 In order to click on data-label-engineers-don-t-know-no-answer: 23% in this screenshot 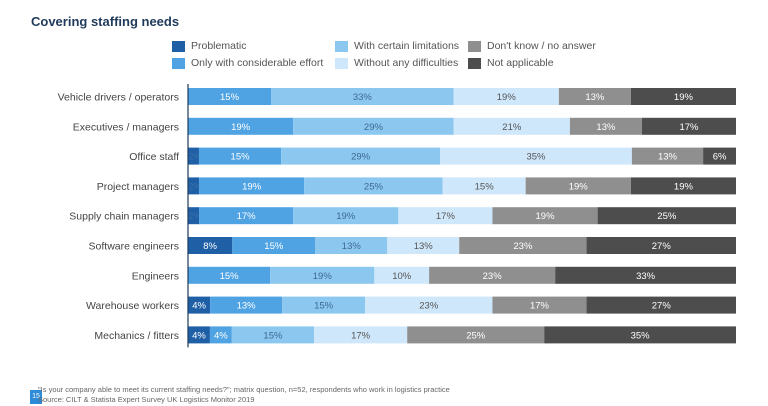, I will do `click(493, 276)`.